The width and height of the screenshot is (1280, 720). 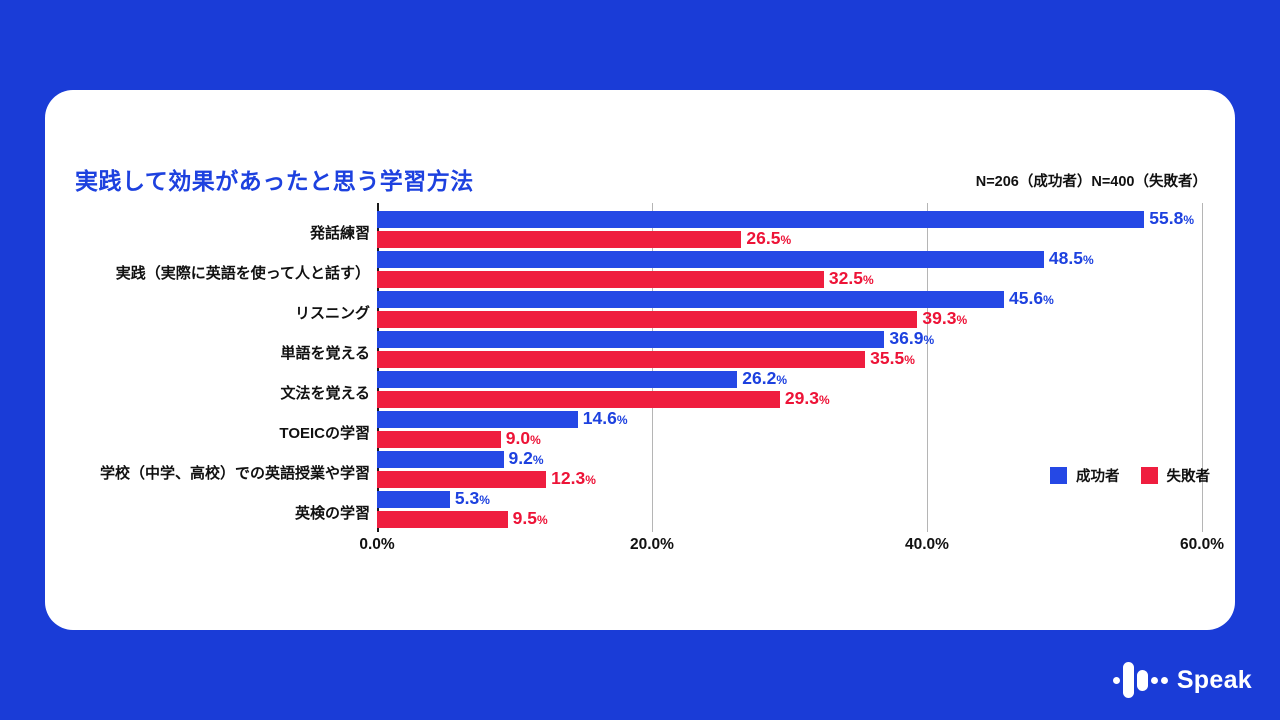 I want to click on bar-group: 14.6% 9.0%, so click(x=789, y=429).